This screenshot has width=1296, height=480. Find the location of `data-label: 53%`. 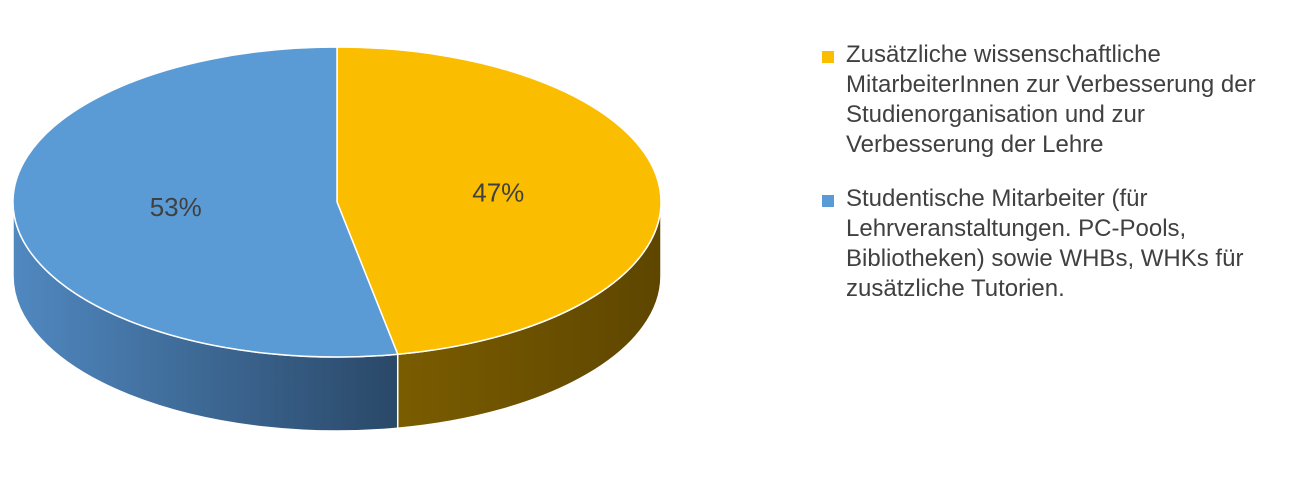

data-label: 53% is located at coordinates (176, 207).